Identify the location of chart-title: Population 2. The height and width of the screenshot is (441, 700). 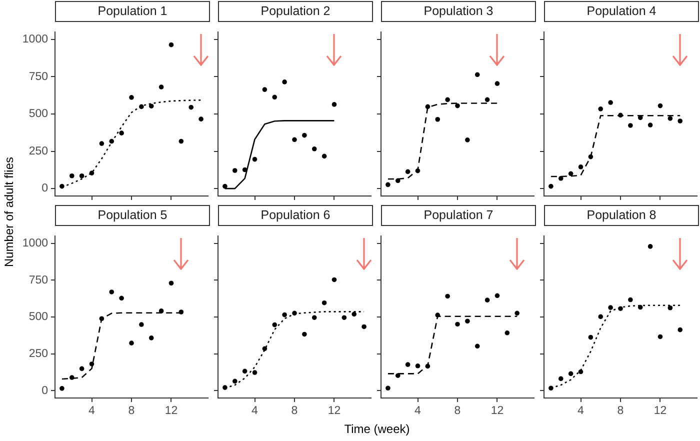
(295, 11).